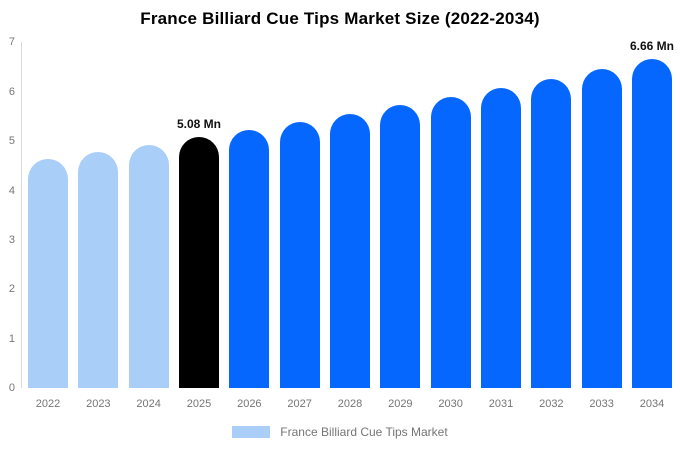 The width and height of the screenshot is (680, 450). What do you see at coordinates (500, 237) in the screenshot?
I see `bar-2031` at bounding box center [500, 237].